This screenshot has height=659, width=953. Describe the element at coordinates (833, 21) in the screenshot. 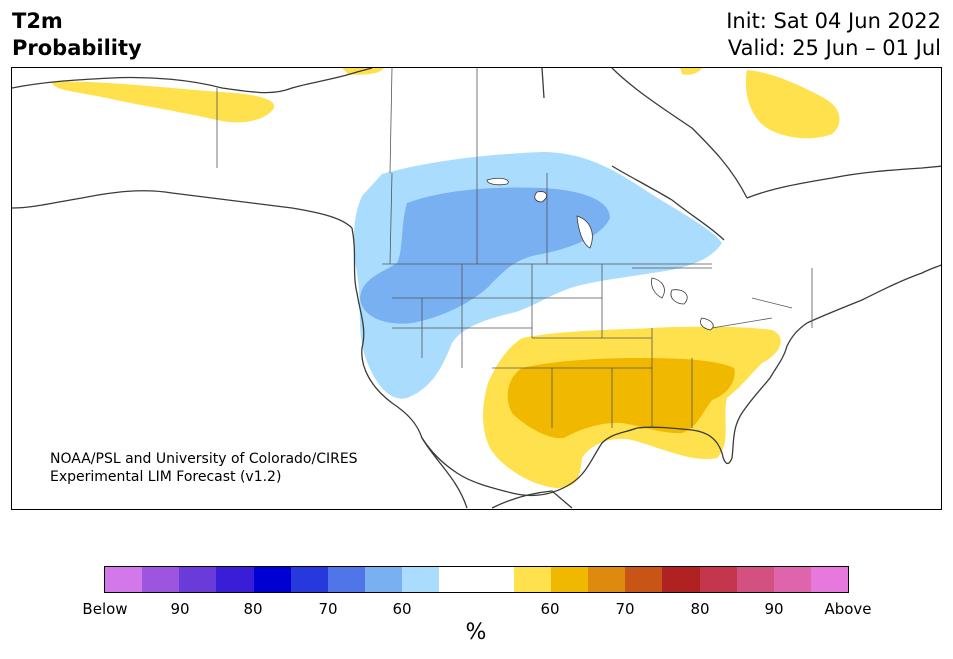

I see `init-date: Init: Sat 04 Jun 2022` at that location.